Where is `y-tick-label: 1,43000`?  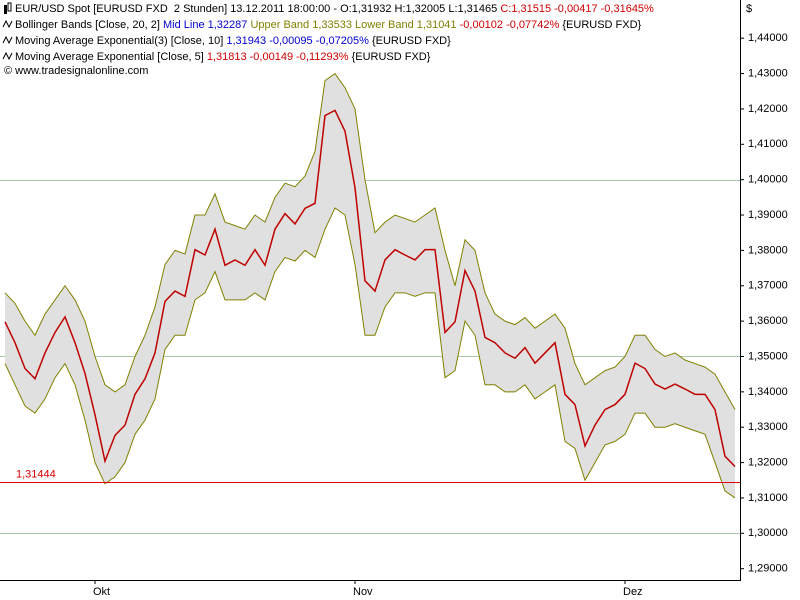
y-tick-label: 1,43000 is located at coordinates (768, 73).